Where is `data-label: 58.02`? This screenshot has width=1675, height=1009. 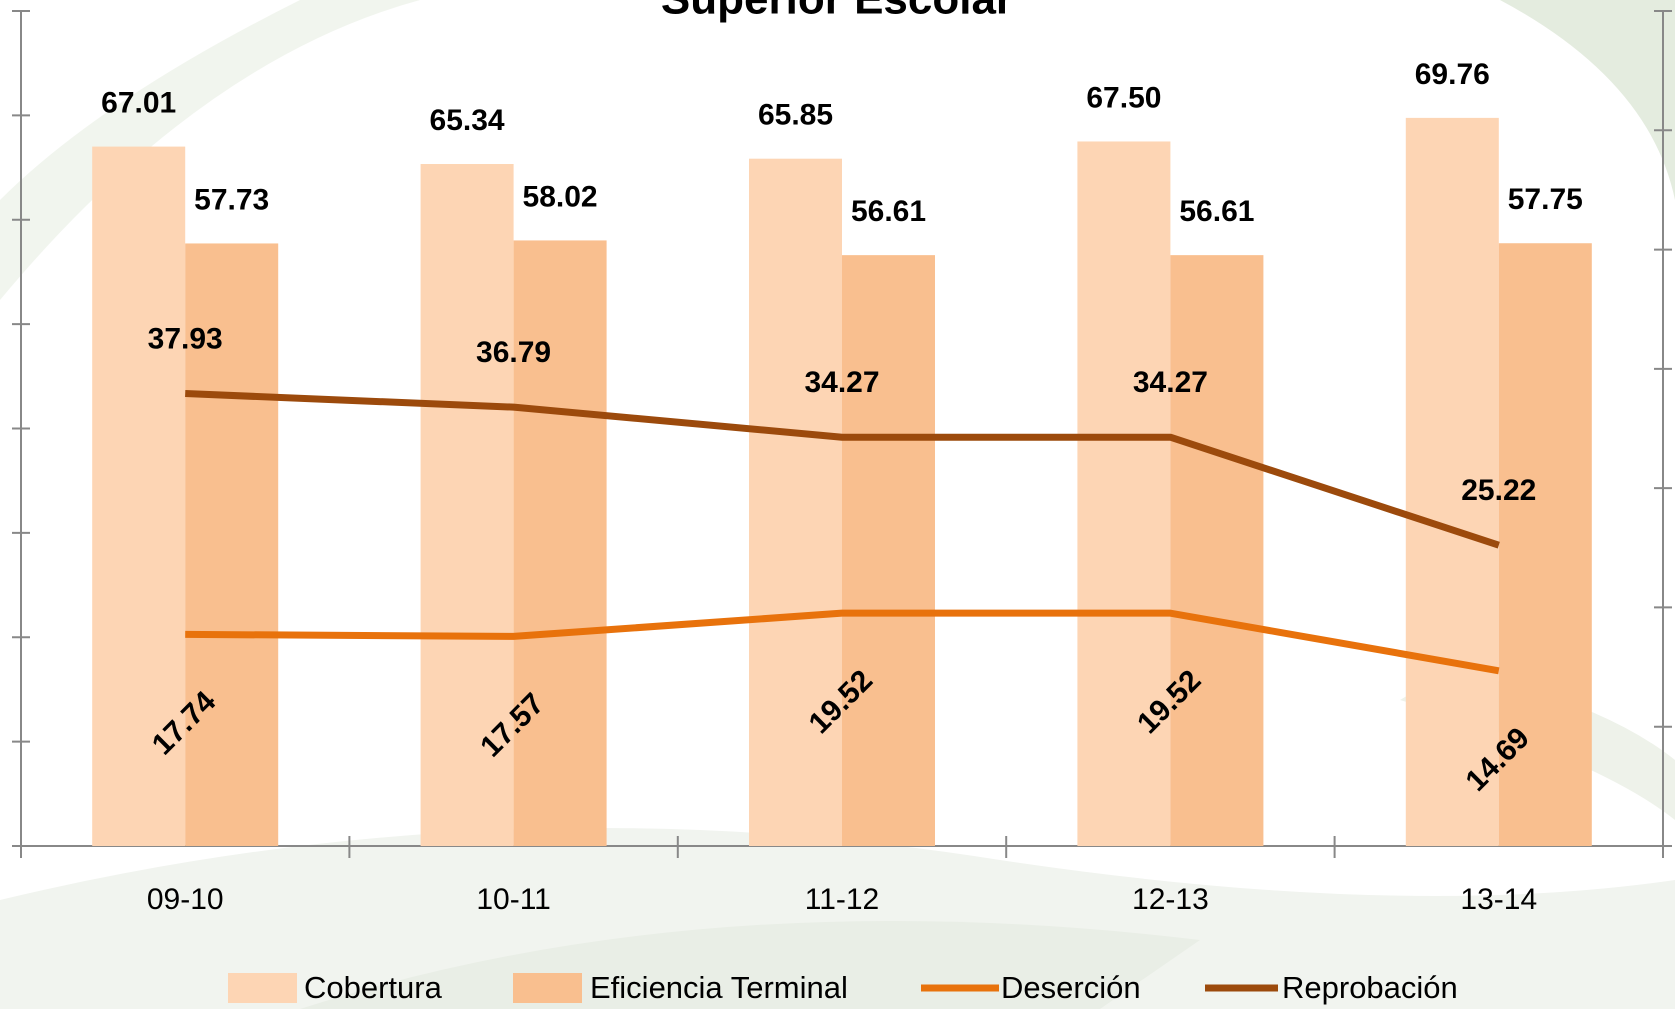
data-label: 58.02 is located at coordinates (560, 196).